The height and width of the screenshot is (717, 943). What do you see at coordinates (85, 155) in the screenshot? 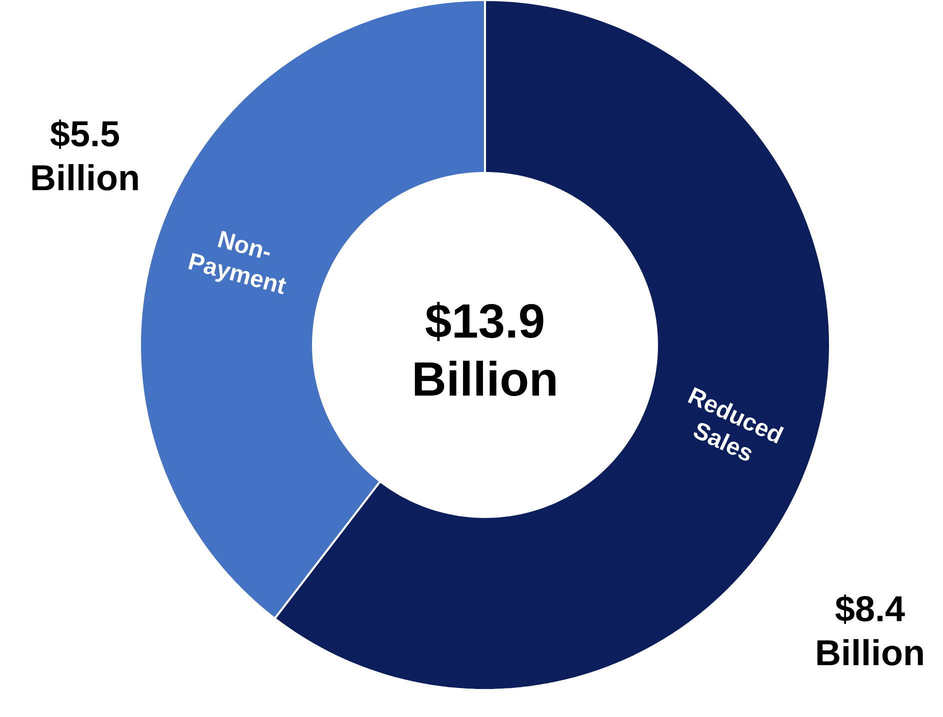
I see `data-label: $5.5 Billion` at bounding box center [85, 155].